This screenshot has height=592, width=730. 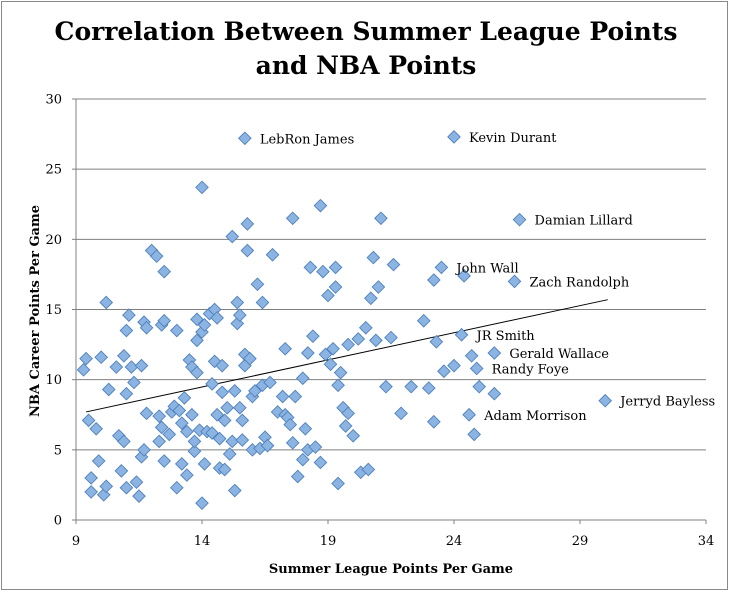 What do you see at coordinates (366, 31) in the screenshot?
I see `chart-title-line-1: Correlation Between Summer League Points` at bounding box center [366, 31].